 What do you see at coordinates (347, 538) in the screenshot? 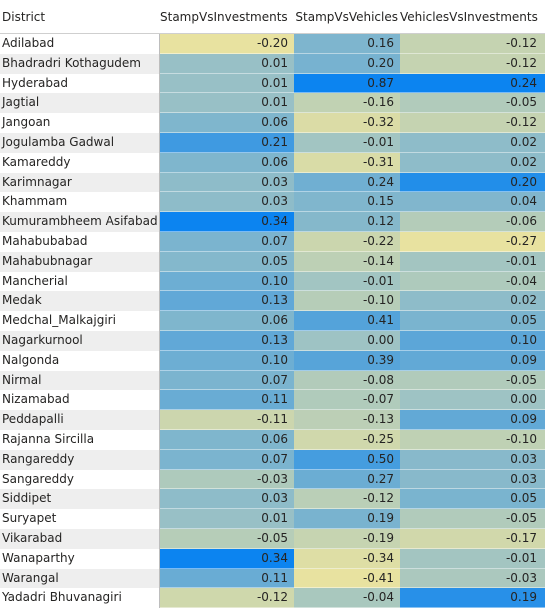
I see `value-cell-c2: -0.19` at bounding box center [347, 538].